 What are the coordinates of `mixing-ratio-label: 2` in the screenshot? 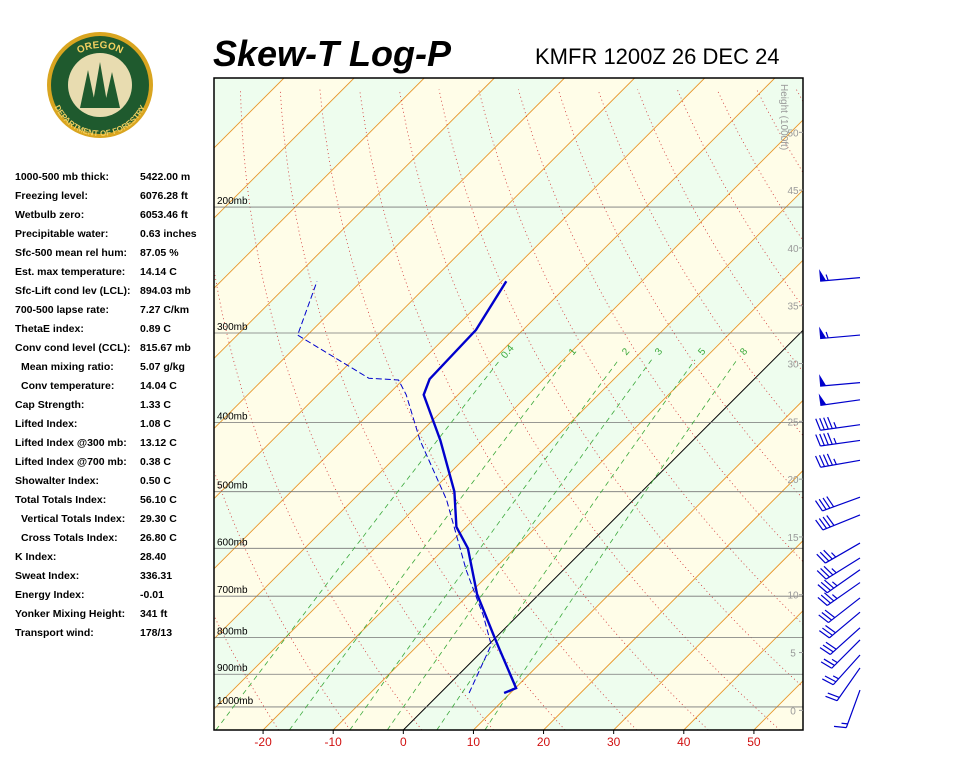 It's located at (626, 352).